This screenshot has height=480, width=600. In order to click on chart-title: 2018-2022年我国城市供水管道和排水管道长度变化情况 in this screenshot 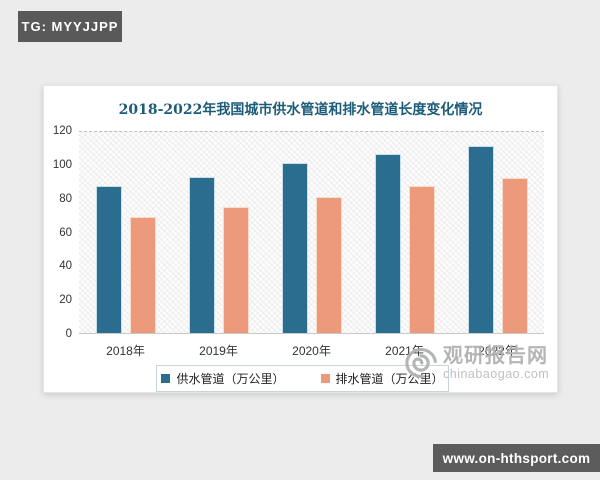, I will do `click(300, 110)`.